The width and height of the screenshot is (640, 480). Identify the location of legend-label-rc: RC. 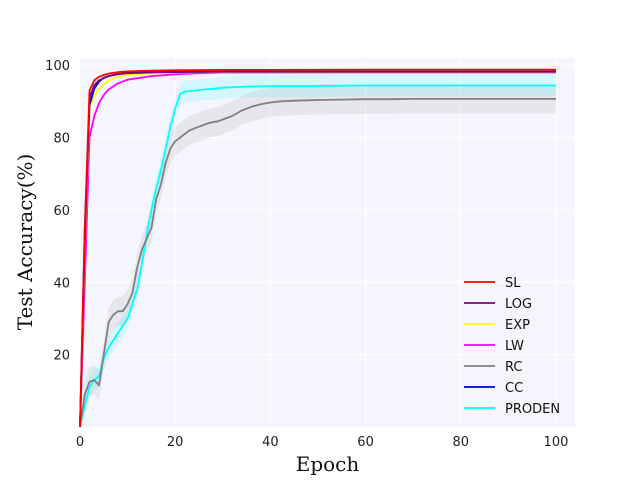
(513, 367).